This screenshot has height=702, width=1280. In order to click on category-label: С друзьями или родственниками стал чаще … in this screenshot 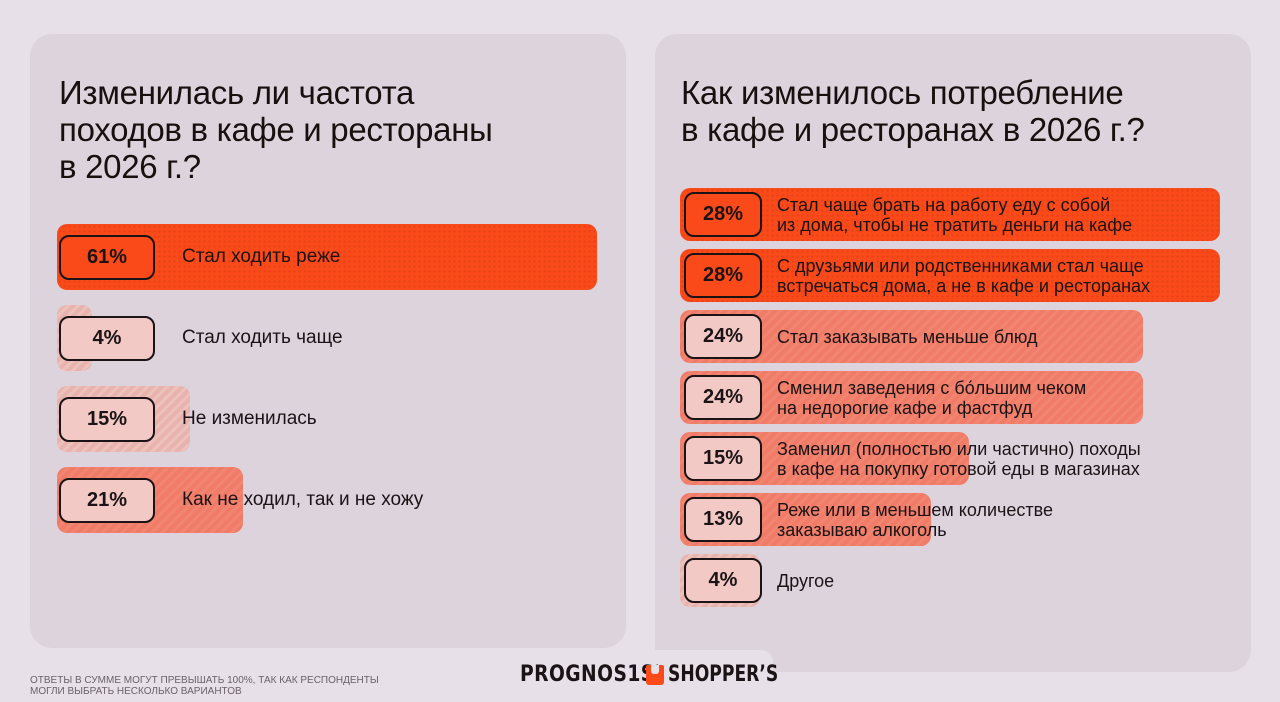, I will do `click(964, 275)`.